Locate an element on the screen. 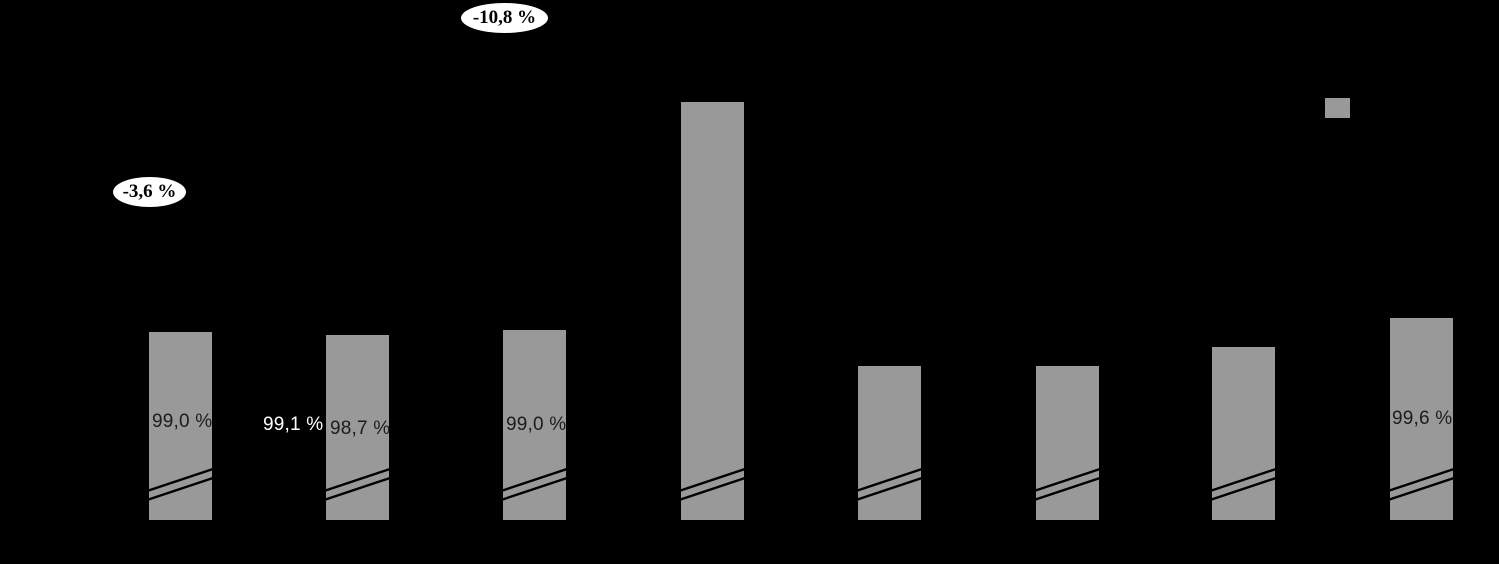  data-label-5: 99,6 % is located at coordinates (1422, 418).